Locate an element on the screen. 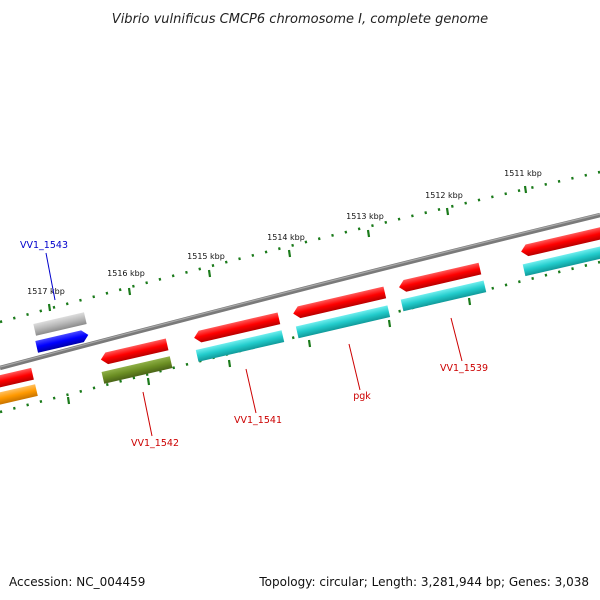 The height and width of the screenshot is (600, 600). gene-arrow-orange-left is located at coordinates (19, 395).